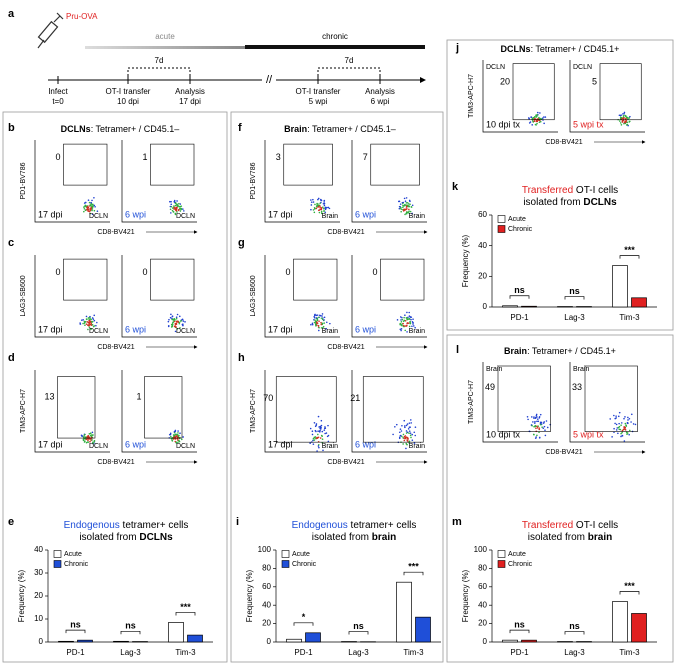 This screenshot has height=664, width=676. I want to click on gate-frequency: 1, so click(144, 157).